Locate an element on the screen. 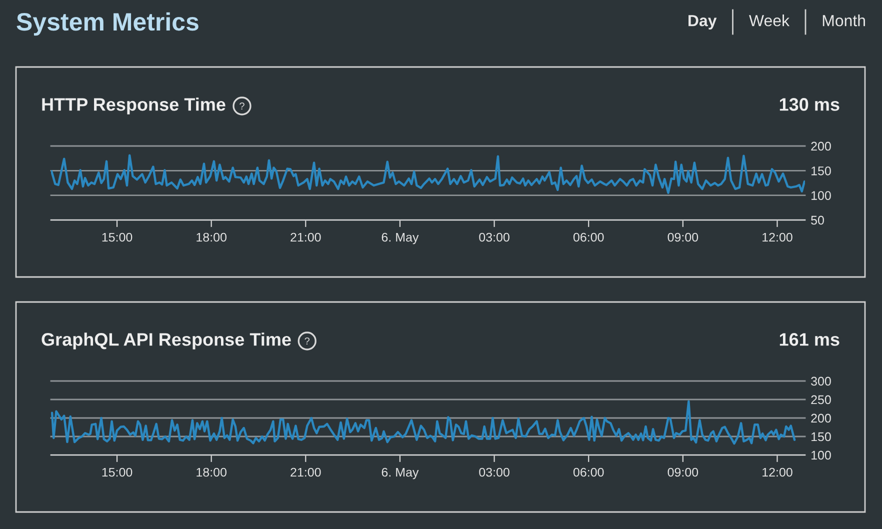 This screenshot has width=882, height=529. y-tick-label: 300 is located at coordinates (821, 381).